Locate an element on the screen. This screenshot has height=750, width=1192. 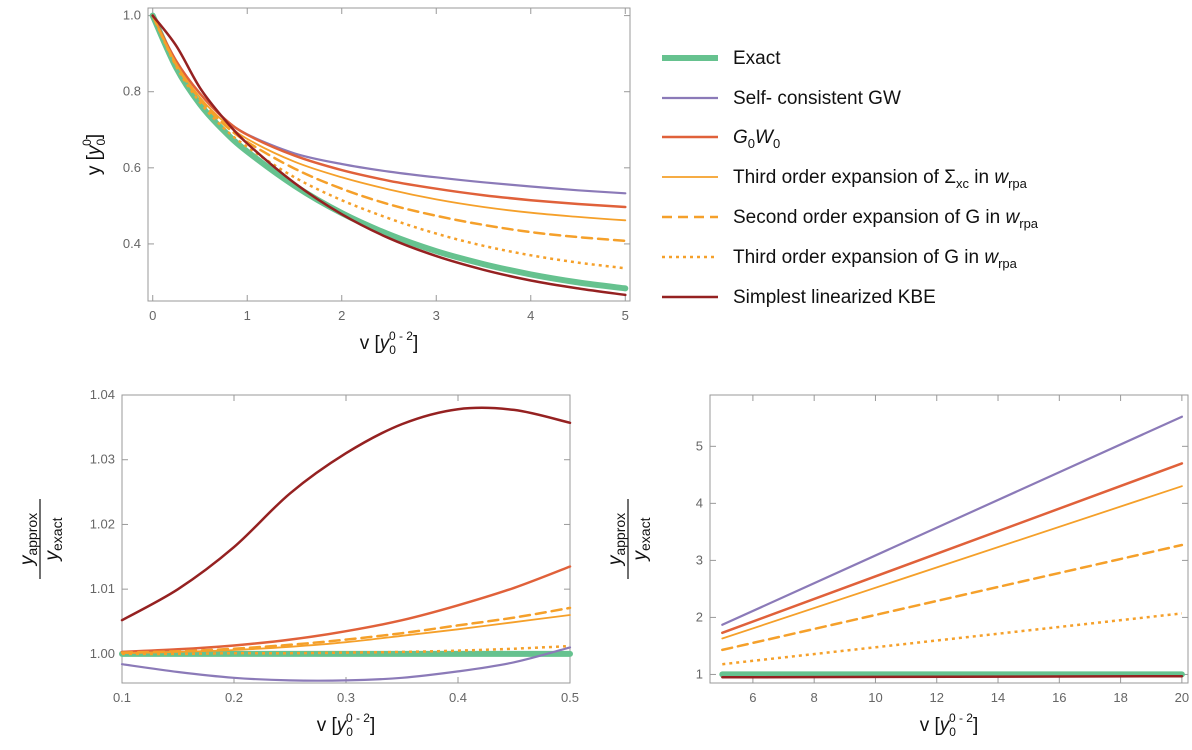
legend-item-g0w0: G0W0 is located at coordinates (721, 139).